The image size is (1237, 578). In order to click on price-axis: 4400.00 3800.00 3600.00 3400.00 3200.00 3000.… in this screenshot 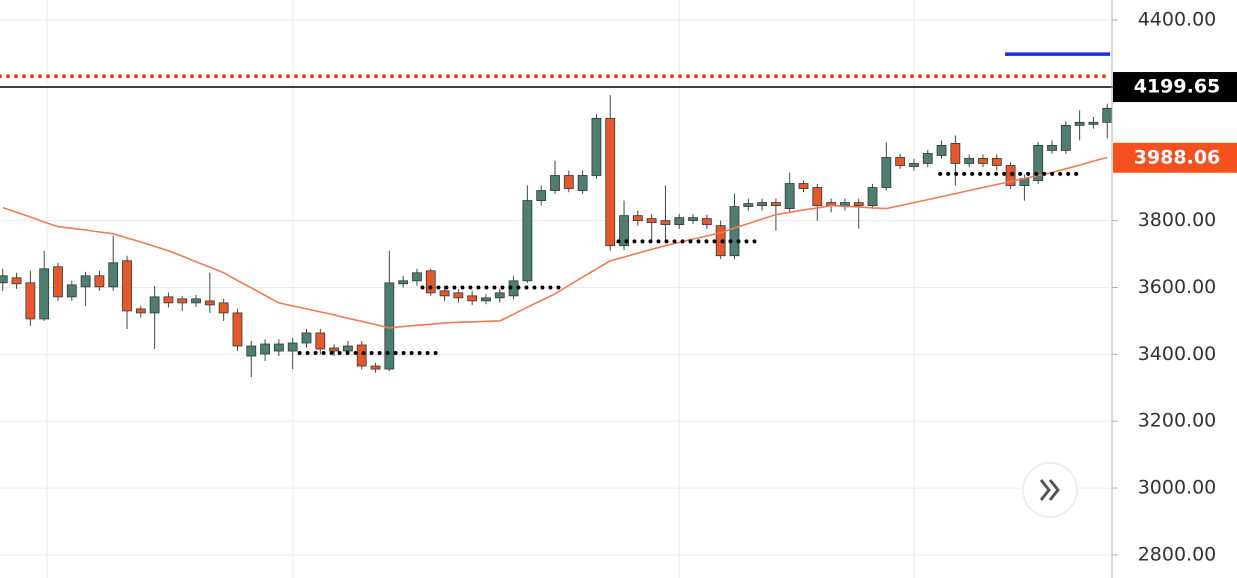, I will do `click(1174, 287)`.